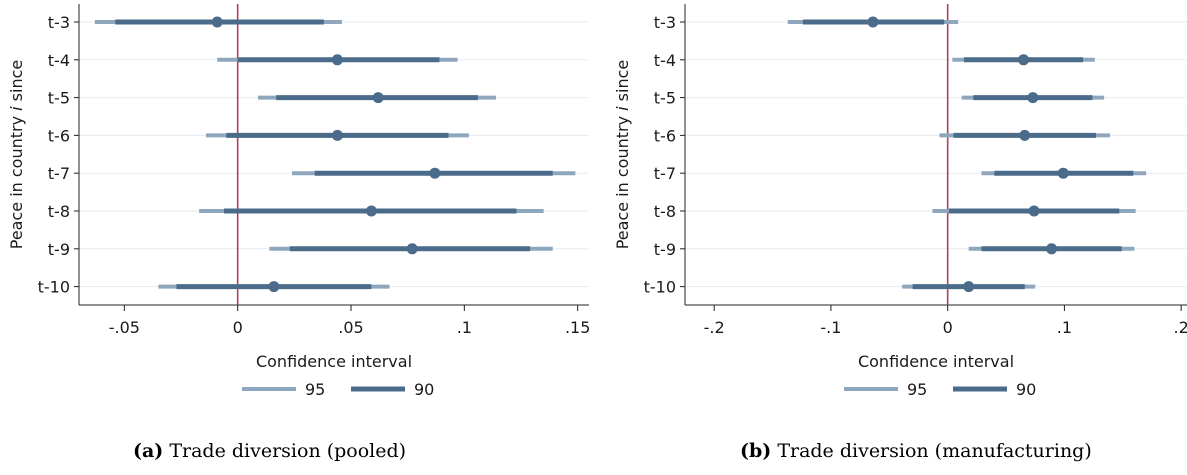  I want to click on caption-b: (b) Trade diversion (manufacturing), so click(916, 451).